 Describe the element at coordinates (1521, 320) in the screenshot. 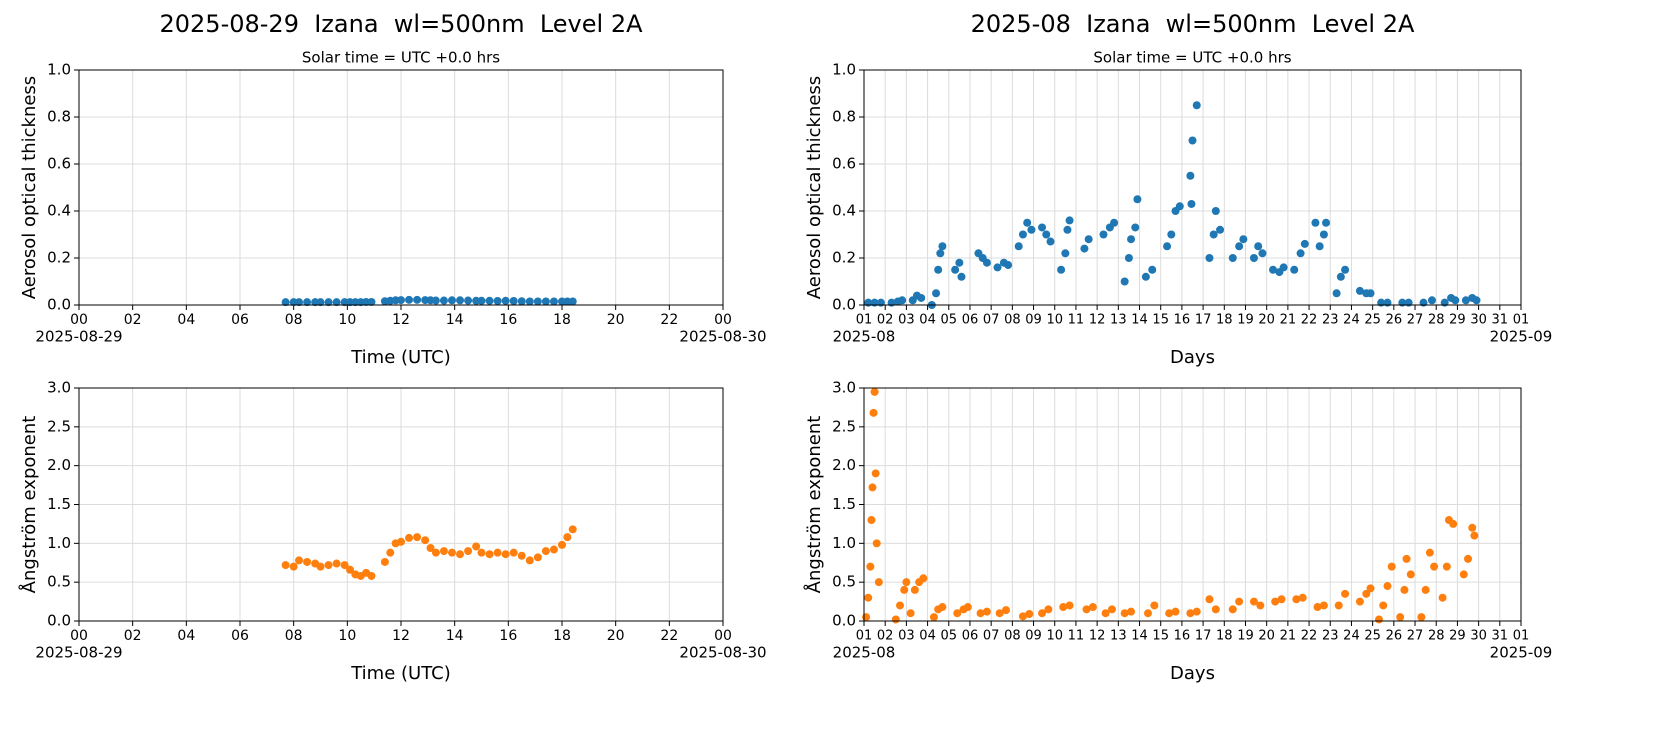

I see `x-tick-label: 01` at that location.